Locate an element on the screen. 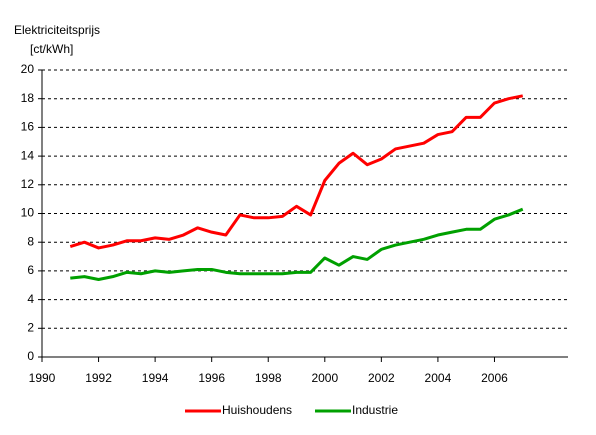  legend-label: Industrie is located at coordinates (375, 410).